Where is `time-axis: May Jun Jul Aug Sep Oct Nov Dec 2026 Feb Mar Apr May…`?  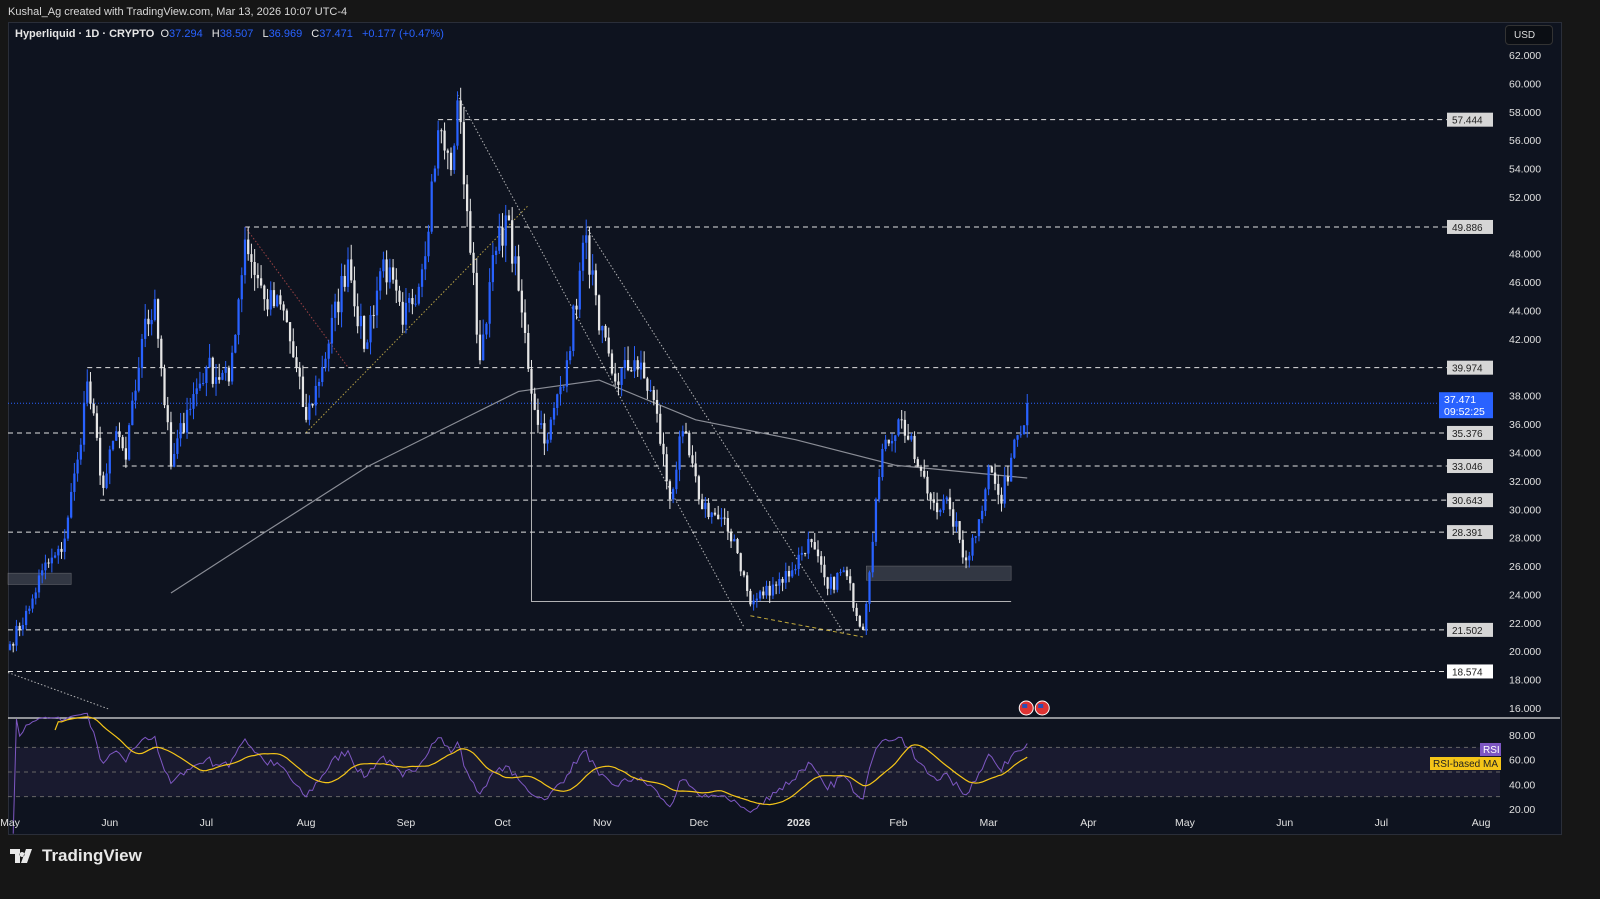
time-axis: May Jun Jul Aug Sep Oct Nov Dec 2026 Feb Mar Apr May… is located at coordinates (745, 823).